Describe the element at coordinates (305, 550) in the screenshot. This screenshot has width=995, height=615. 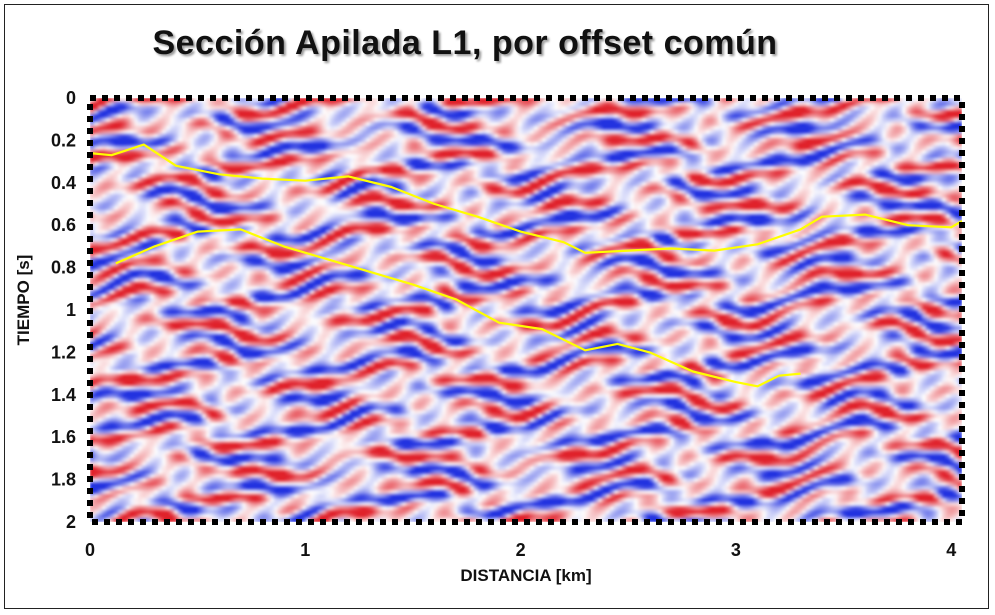
I see `x-tick-label: 1` at that location.